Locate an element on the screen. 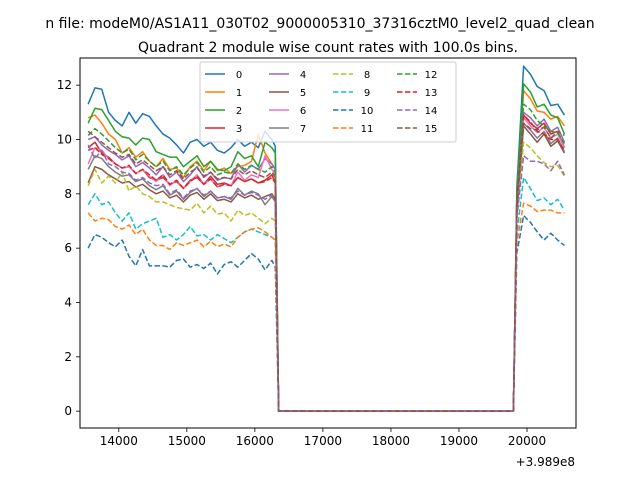 The width and height of the screenshot is (640, 480). x-tick-label: 20000 is located at coordinates (527, 441).